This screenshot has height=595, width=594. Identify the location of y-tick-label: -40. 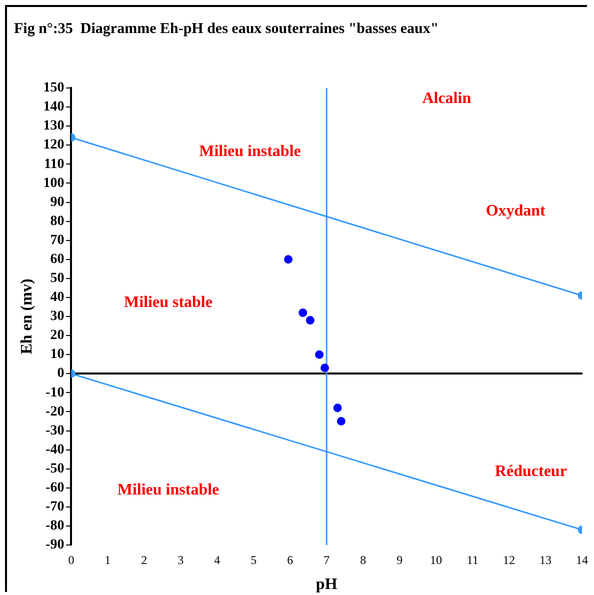
(55, 450).